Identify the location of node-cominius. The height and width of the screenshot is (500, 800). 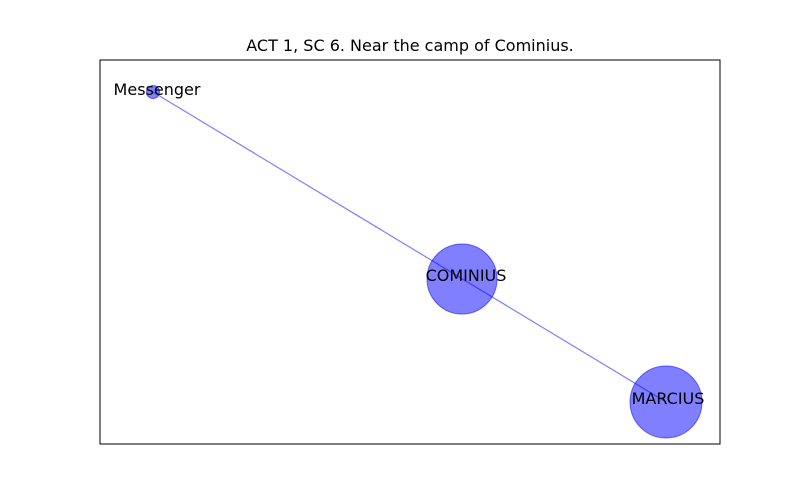
(462, 279).